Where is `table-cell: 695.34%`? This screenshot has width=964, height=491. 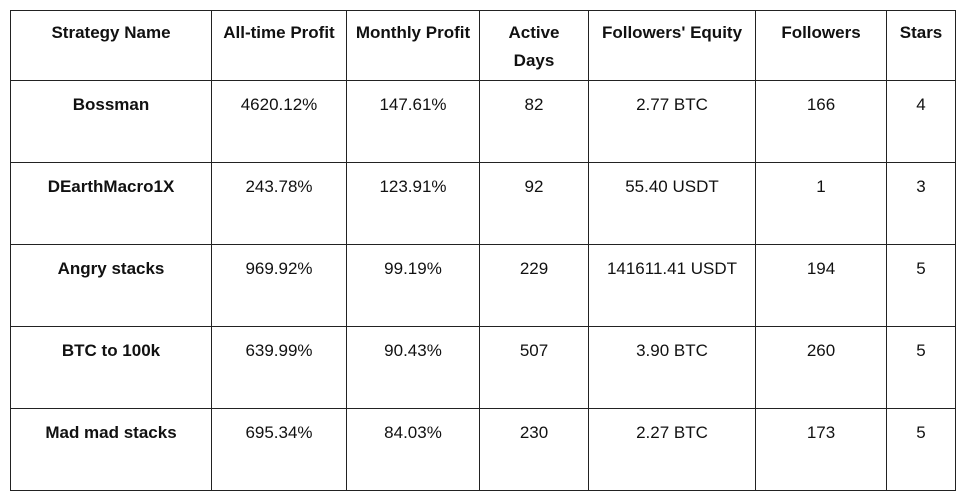 table-cell: 695.34% is located at coordinates (279, 449).